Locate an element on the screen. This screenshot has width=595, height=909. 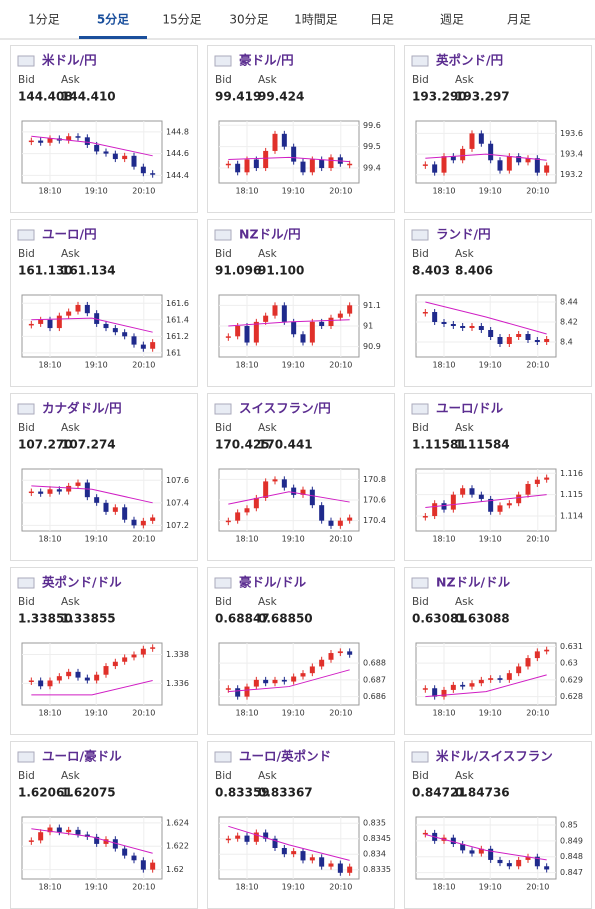
pair-name: ユーロ/豪ドル is located at coordinates (82, 756).